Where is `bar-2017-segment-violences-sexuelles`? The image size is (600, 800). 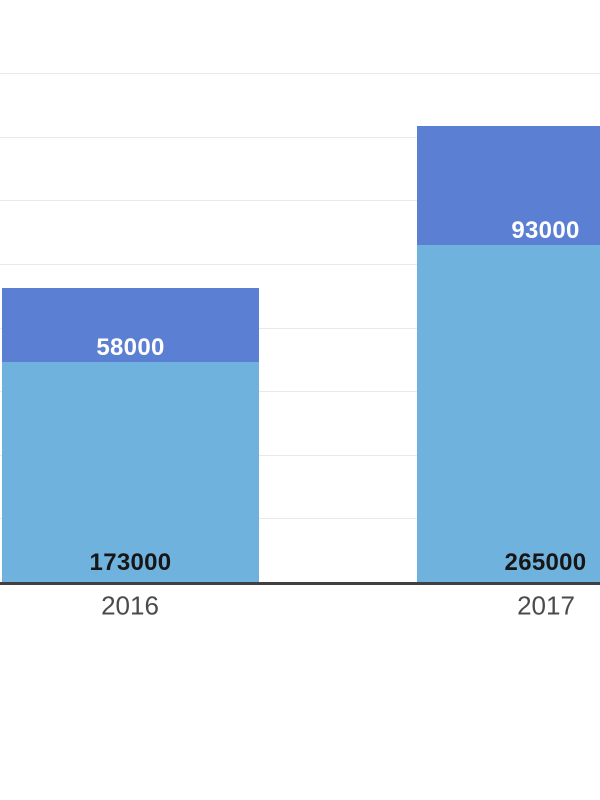 bar-2017-segment-violences-sexuelles is located at coordinates (508, 413).